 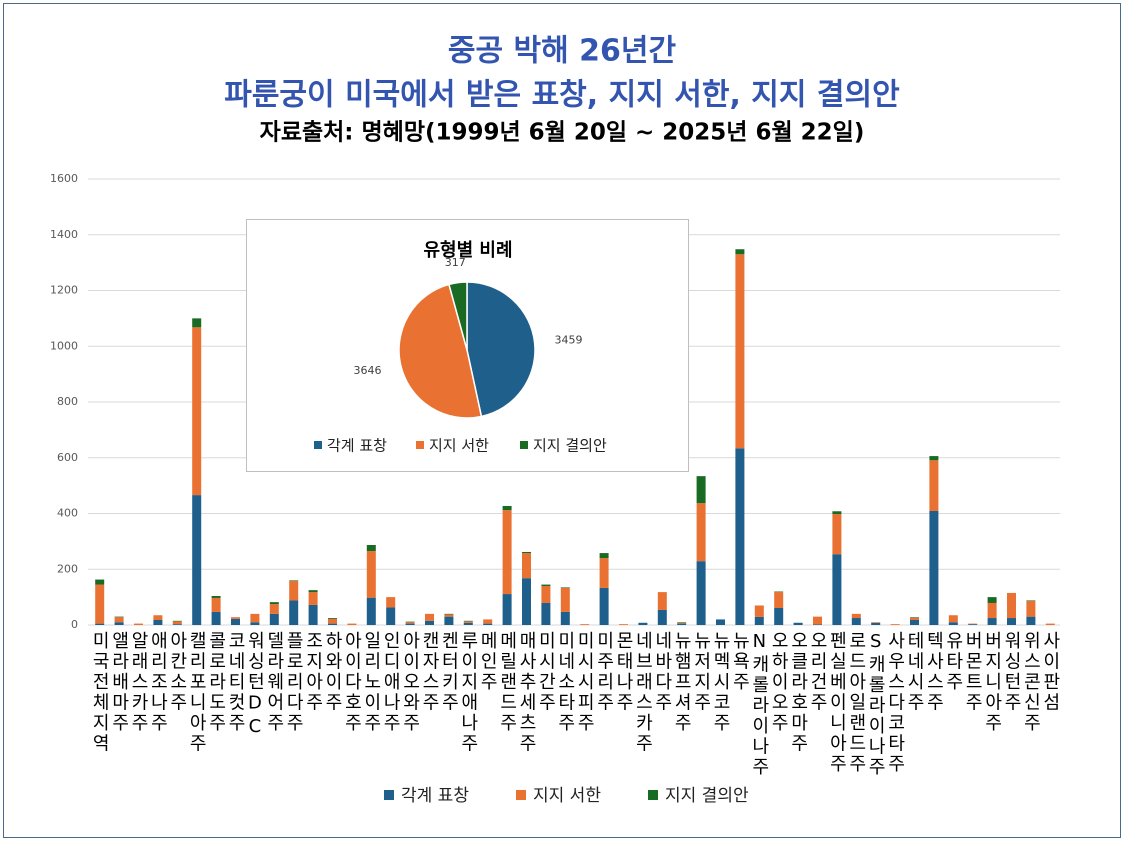 What do you see at coordinates (440, 351) in the screenshot?
I see `pie-slice` at bounding box center [440, 351].